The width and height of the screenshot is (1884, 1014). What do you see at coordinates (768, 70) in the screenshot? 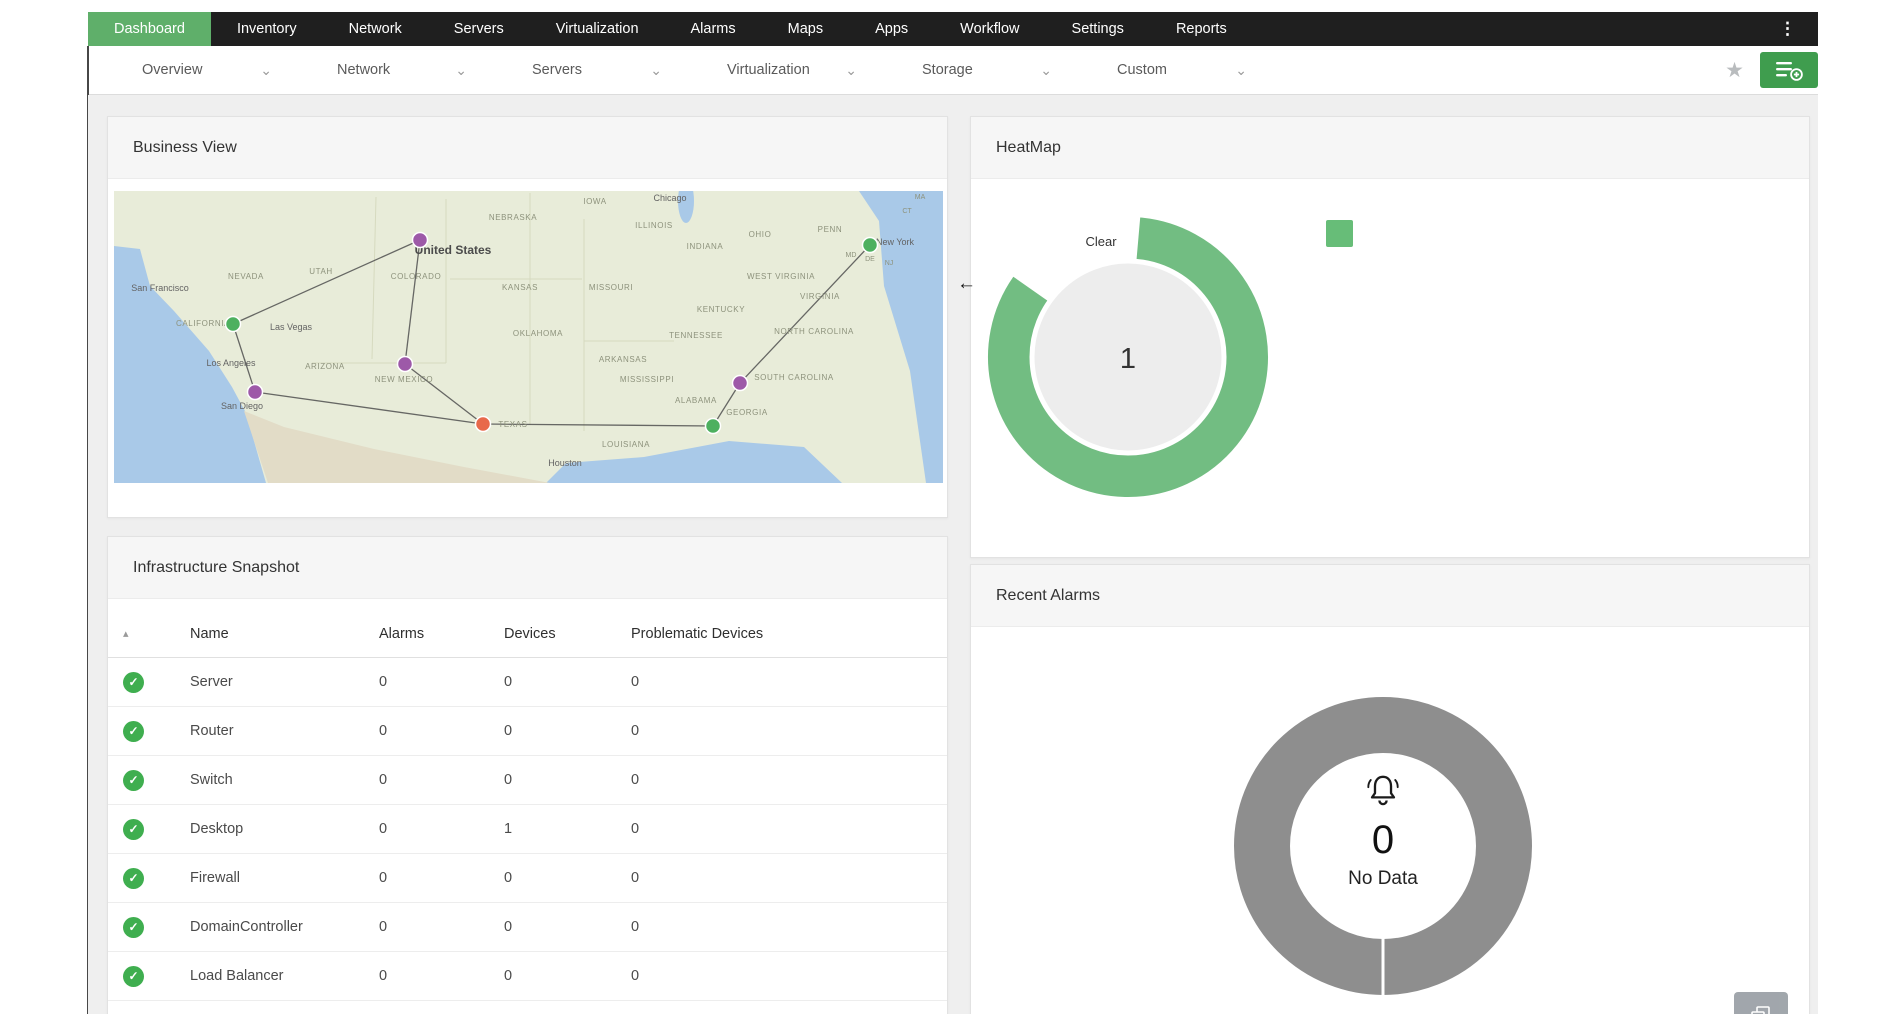
I see `subnav-tab-label: Virtualization` at bounding box center [768, 70].